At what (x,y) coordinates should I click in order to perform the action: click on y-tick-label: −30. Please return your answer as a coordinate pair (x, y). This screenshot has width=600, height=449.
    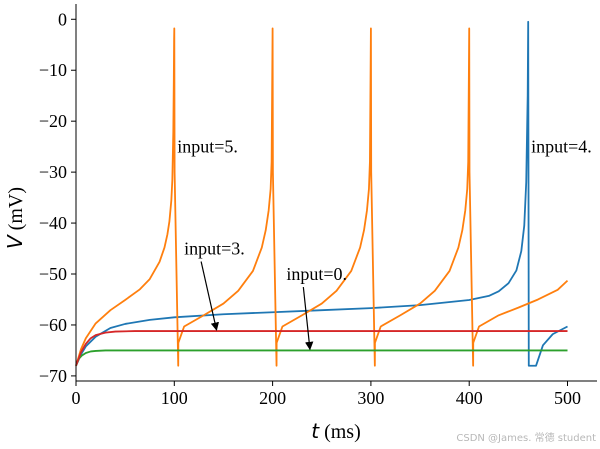
    Looking at the image, I should click on (53, 172).